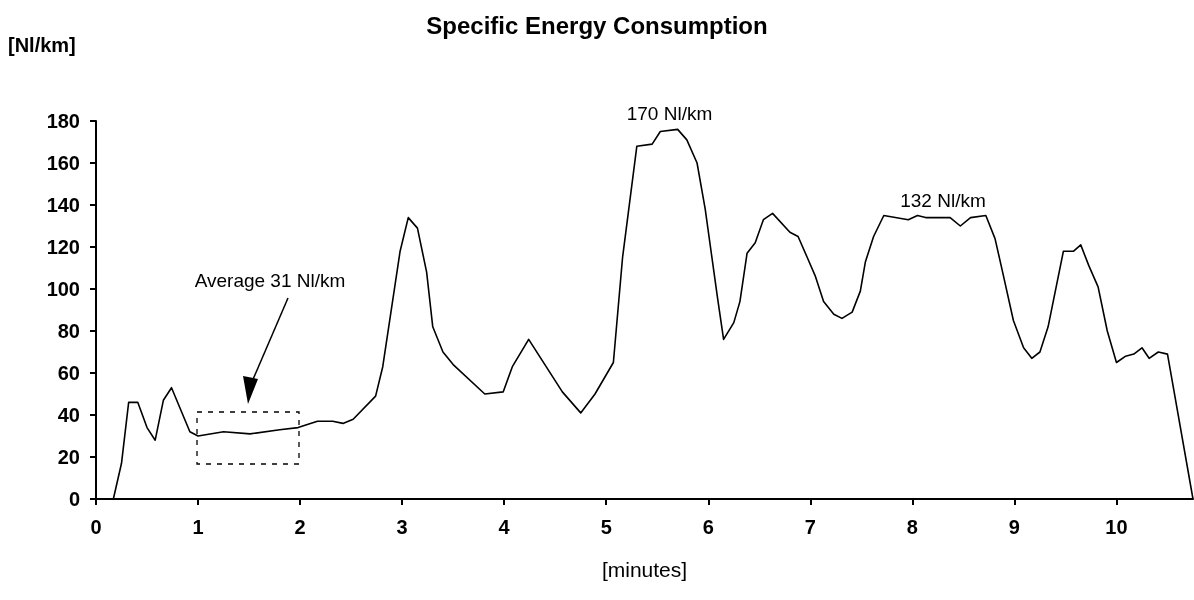 Image resolution: width=1194 pixels, height=600 pixels. Describe the element at coordinates (68, 331) in the screenshot. I see `y-tick-label: 80` at that location.